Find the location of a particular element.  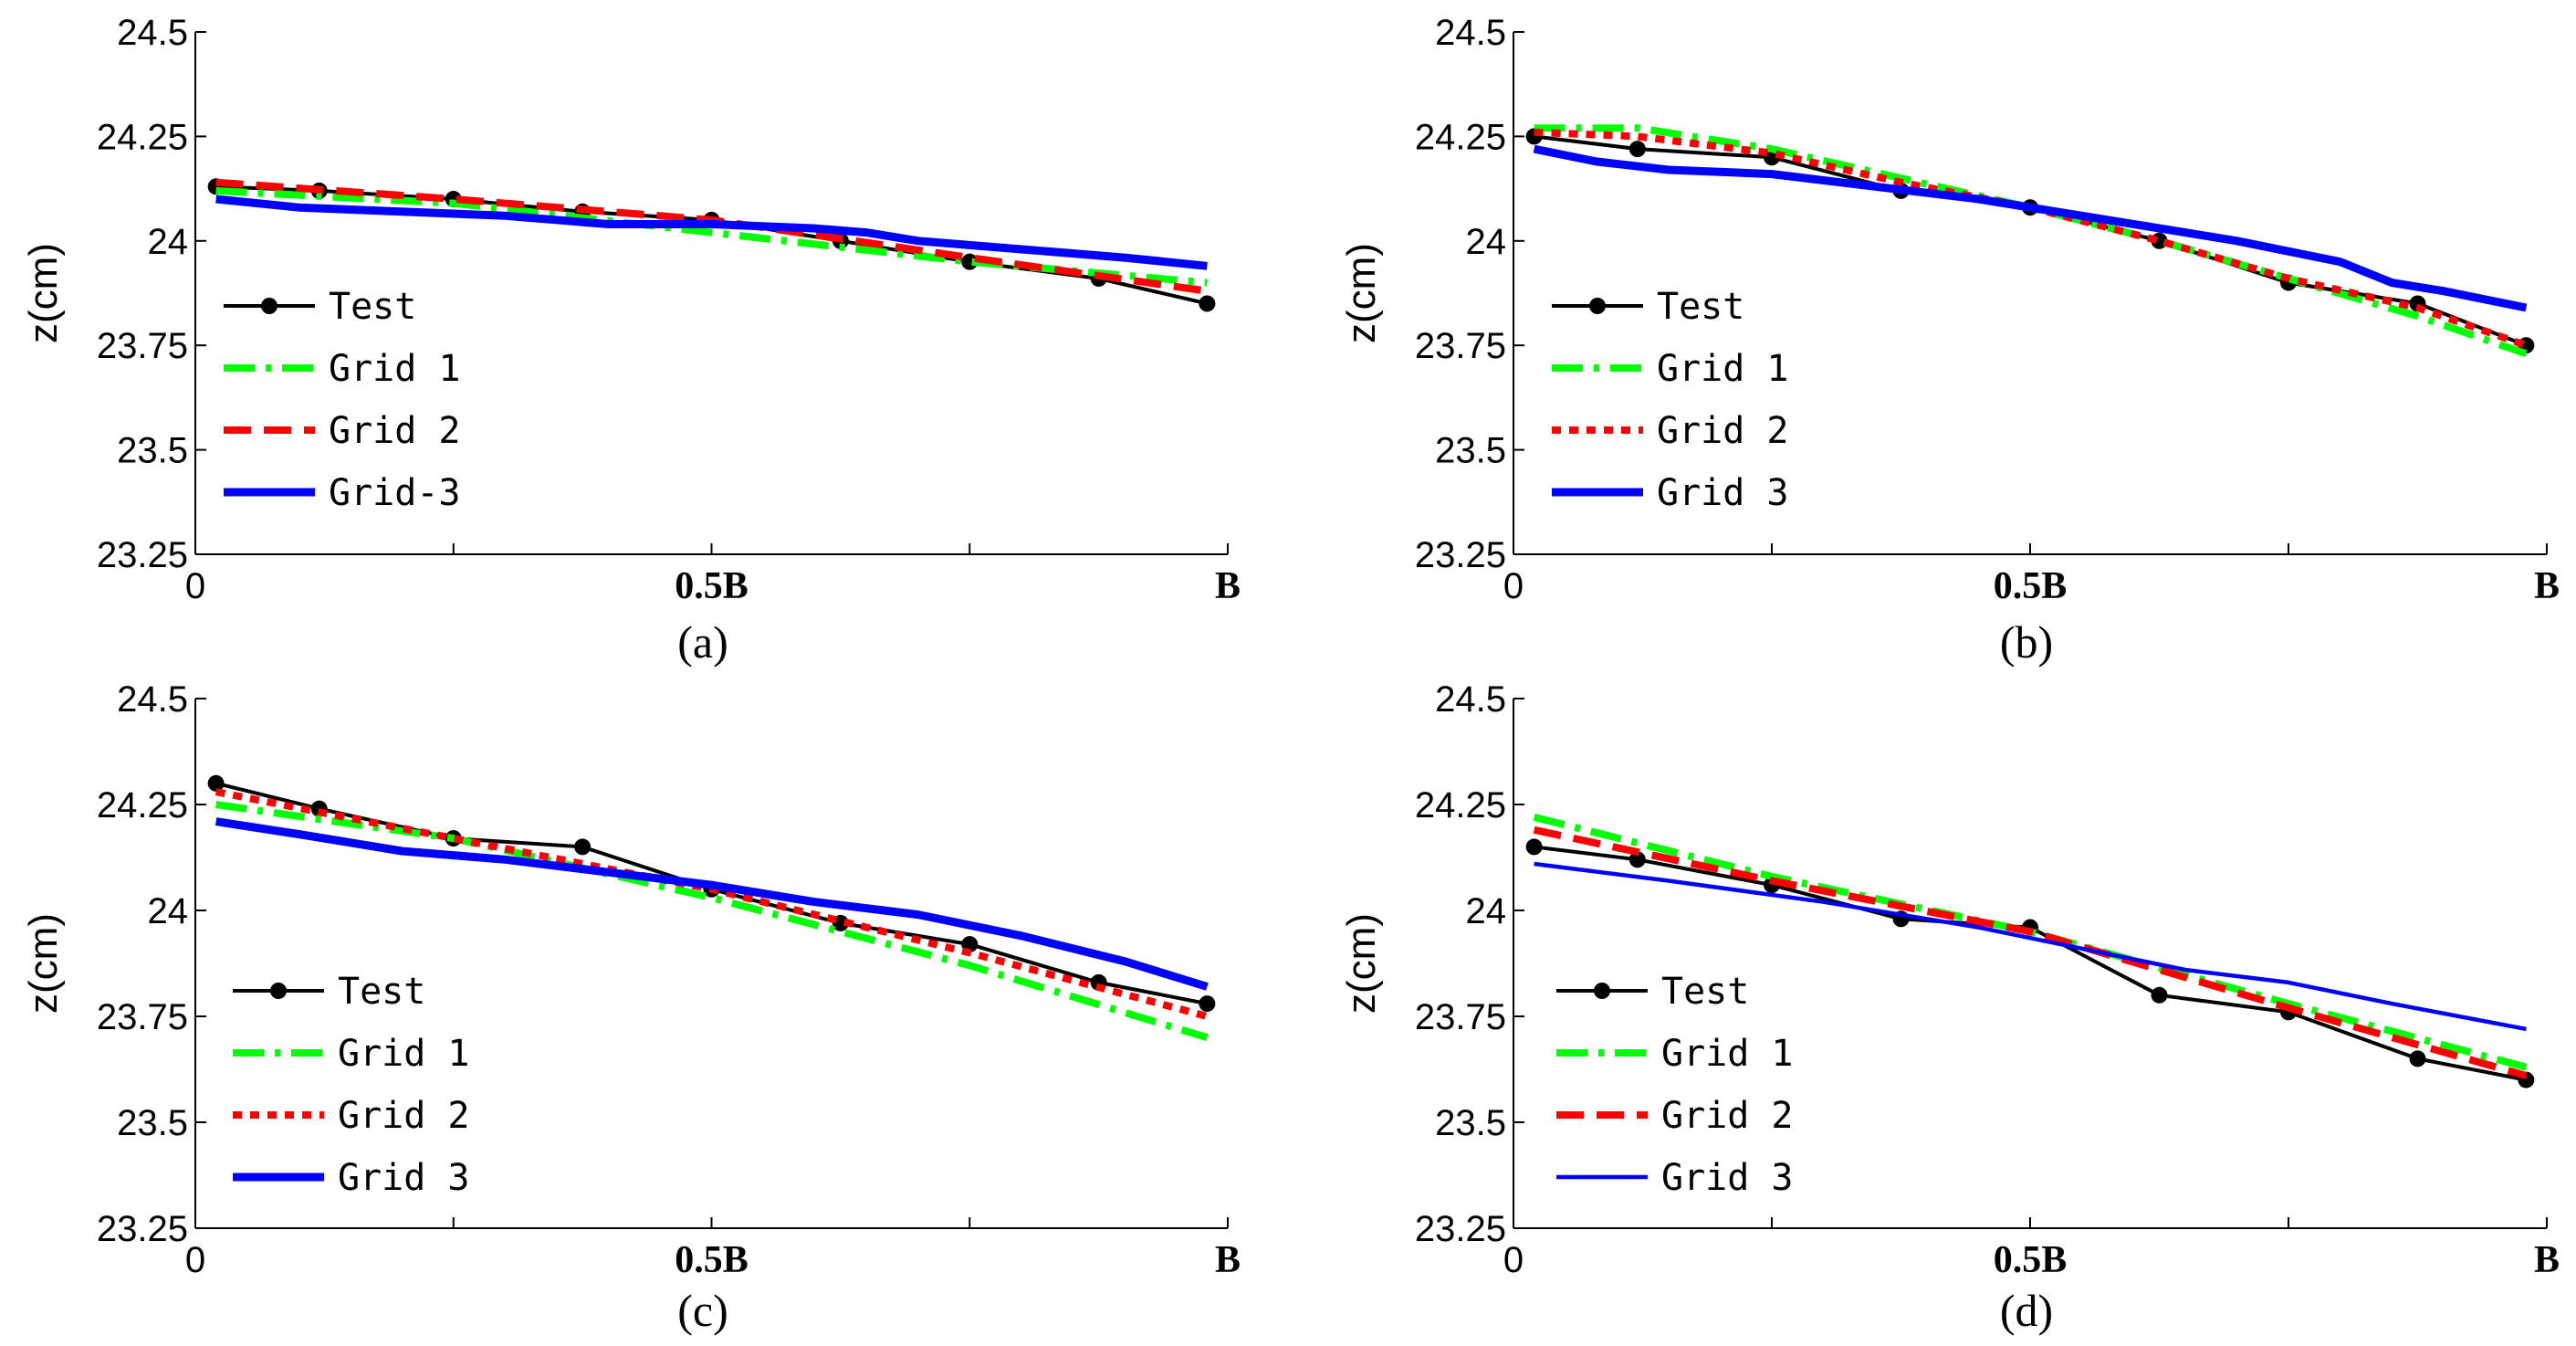

panel-label: (d) is located at coordinates (2026, 1310).